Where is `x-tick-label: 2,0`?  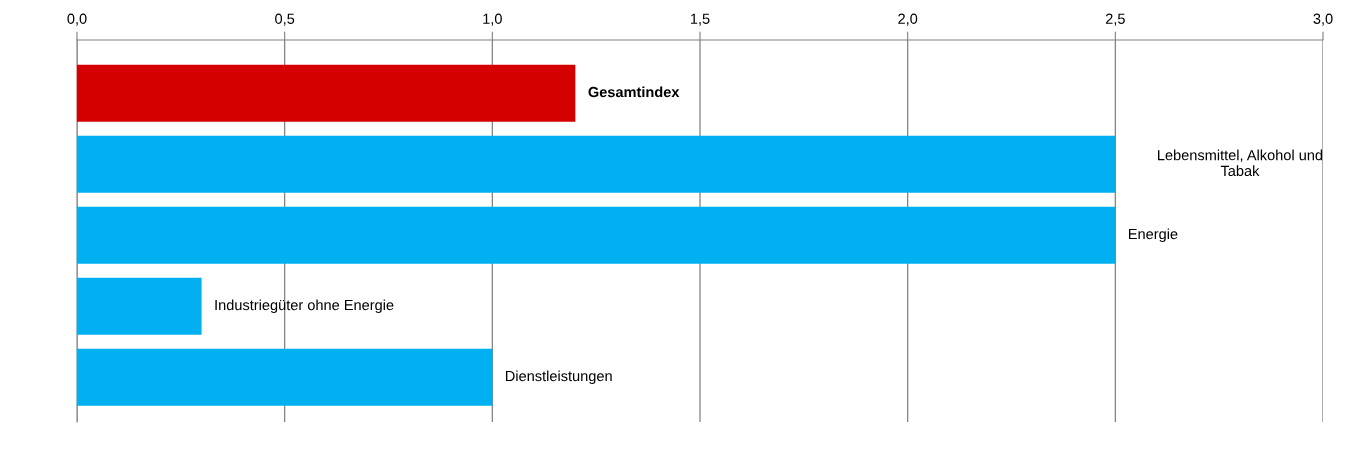 x-tick-label: 2,0 is located at coordinates (908, 19).